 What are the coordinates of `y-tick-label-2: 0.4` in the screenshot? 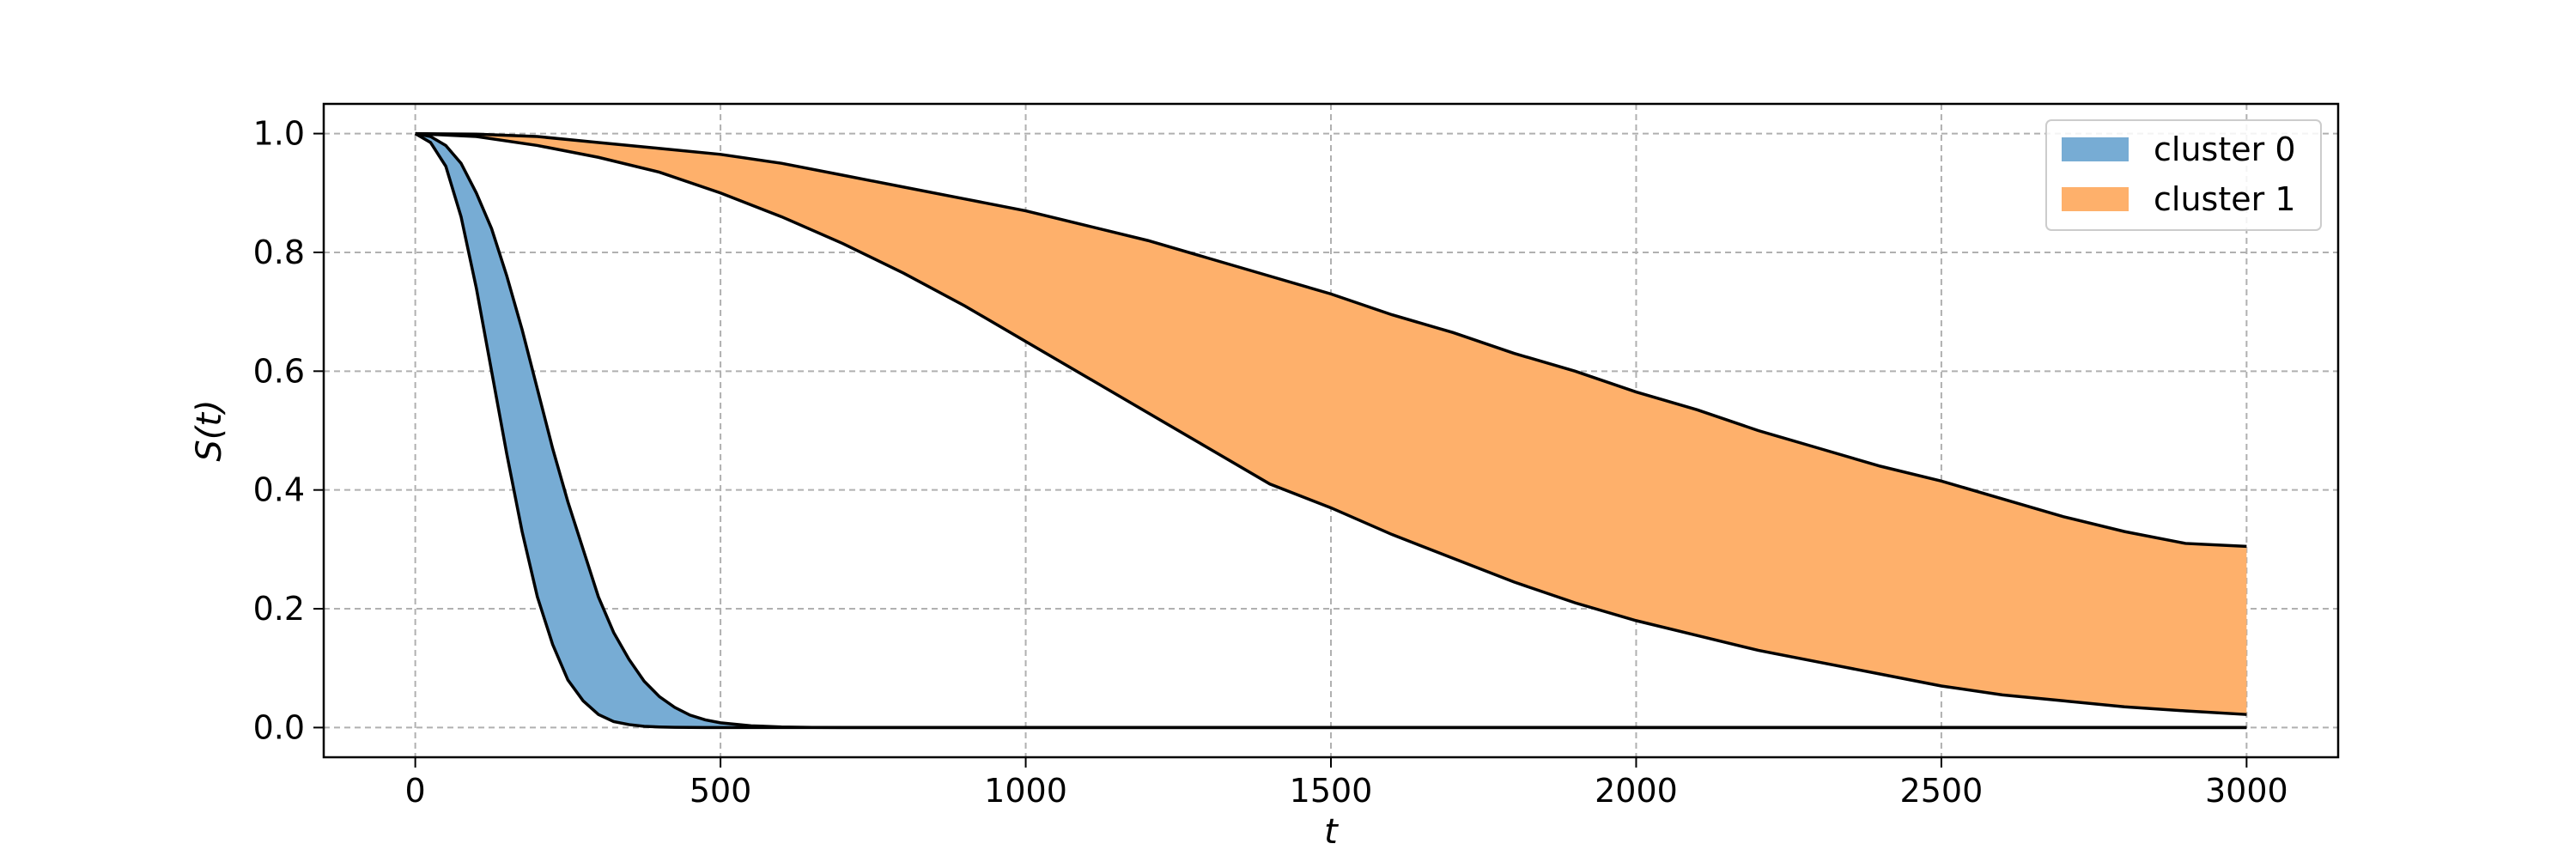 It's located at (279, 490).